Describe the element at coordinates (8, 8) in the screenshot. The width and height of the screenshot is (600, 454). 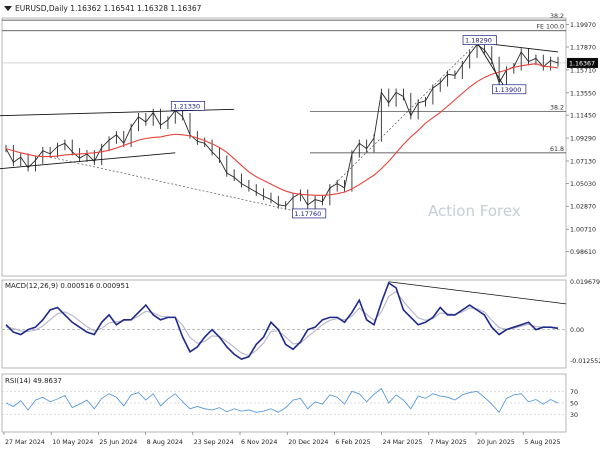
I see `symbol-dropdown-icon` at that location.